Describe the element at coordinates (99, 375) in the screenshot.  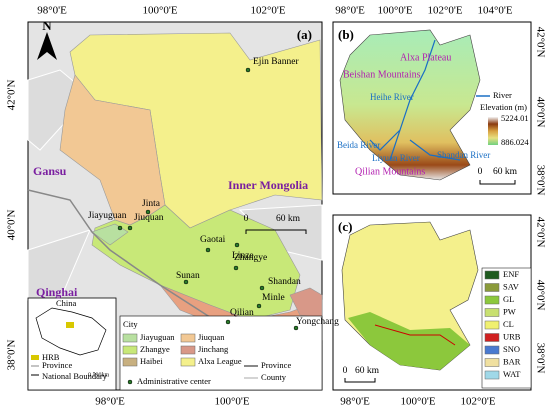
I see `inset-scale: 0 590km` at that location.